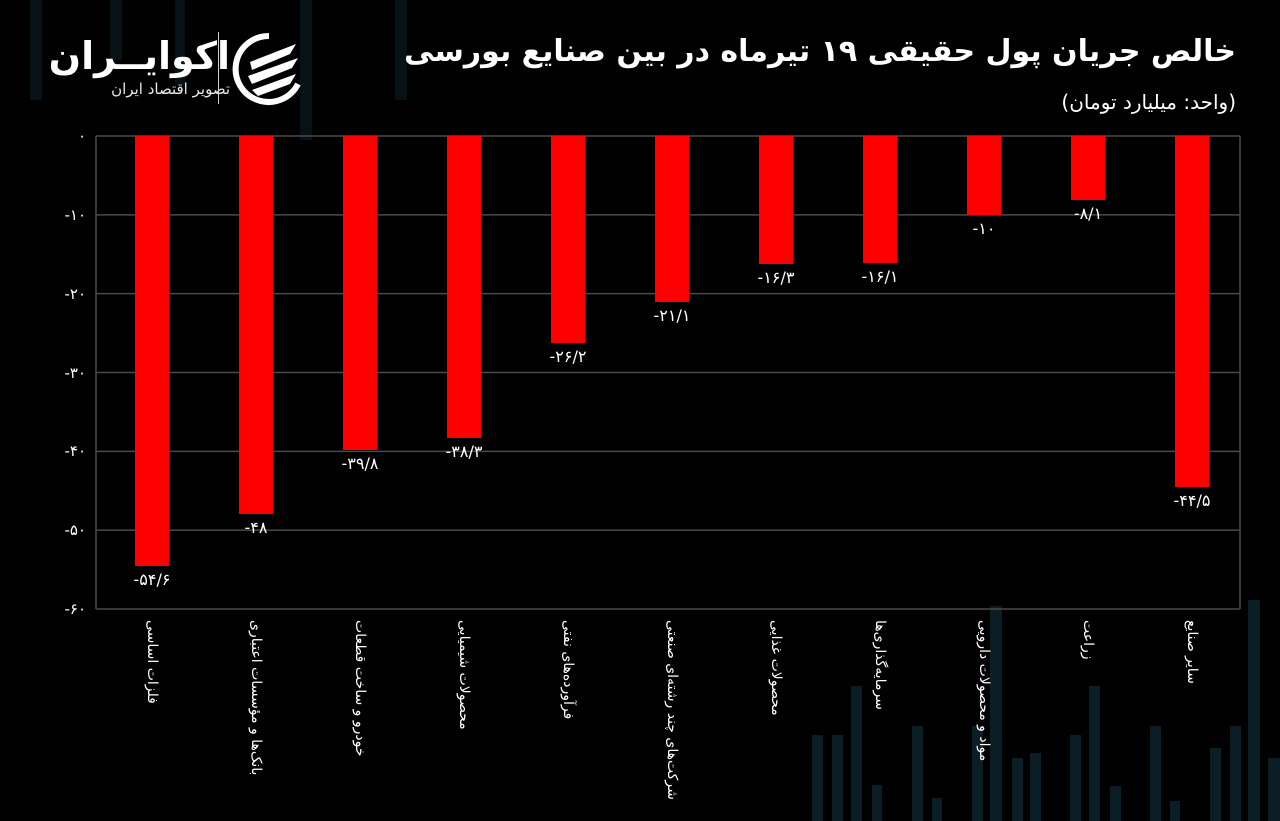 The image size is (1280, 821). I want to click on bar-value-label: -۳۸/۳, so click(464, 451).